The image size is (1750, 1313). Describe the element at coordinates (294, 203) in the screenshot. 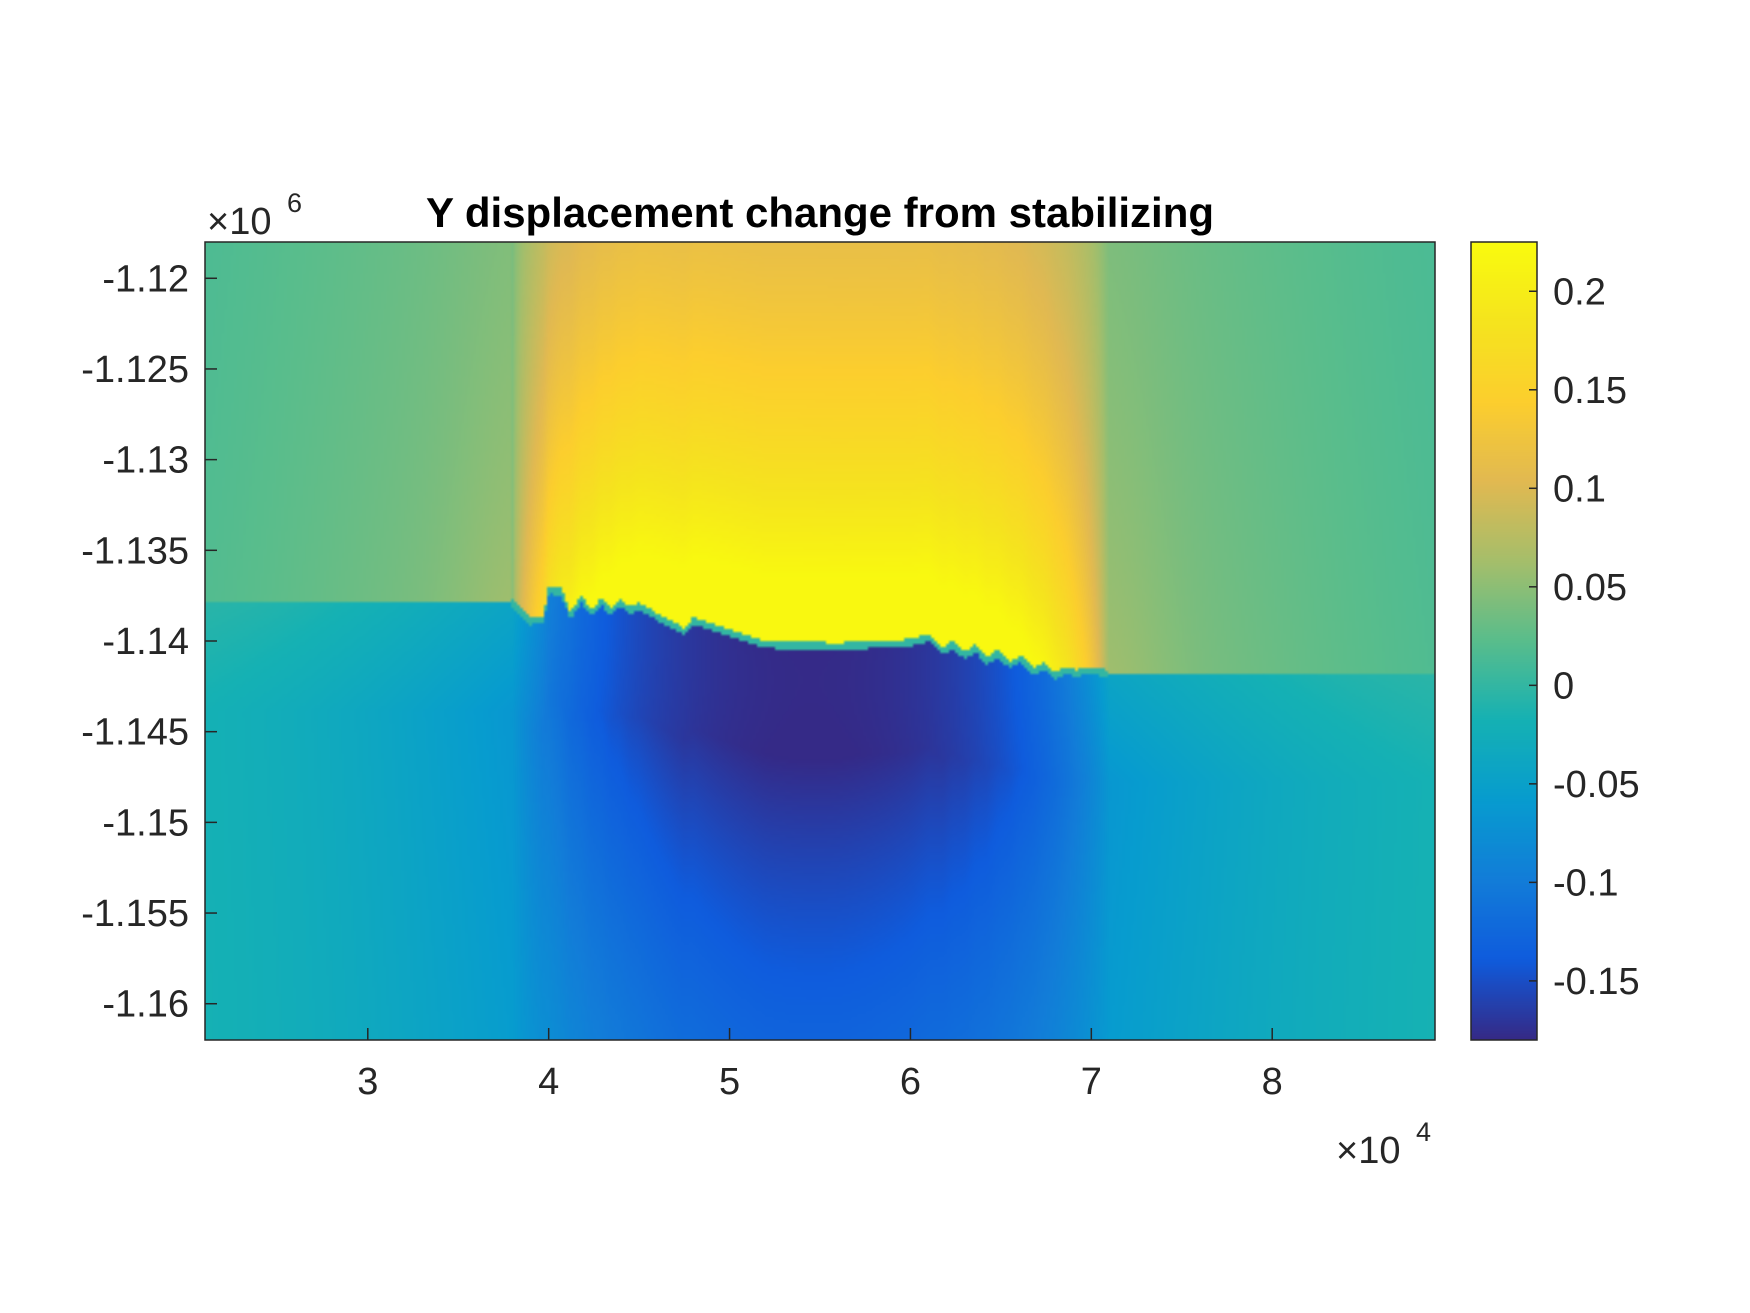

I see `y-multiplier-exponent: 6` at that location.